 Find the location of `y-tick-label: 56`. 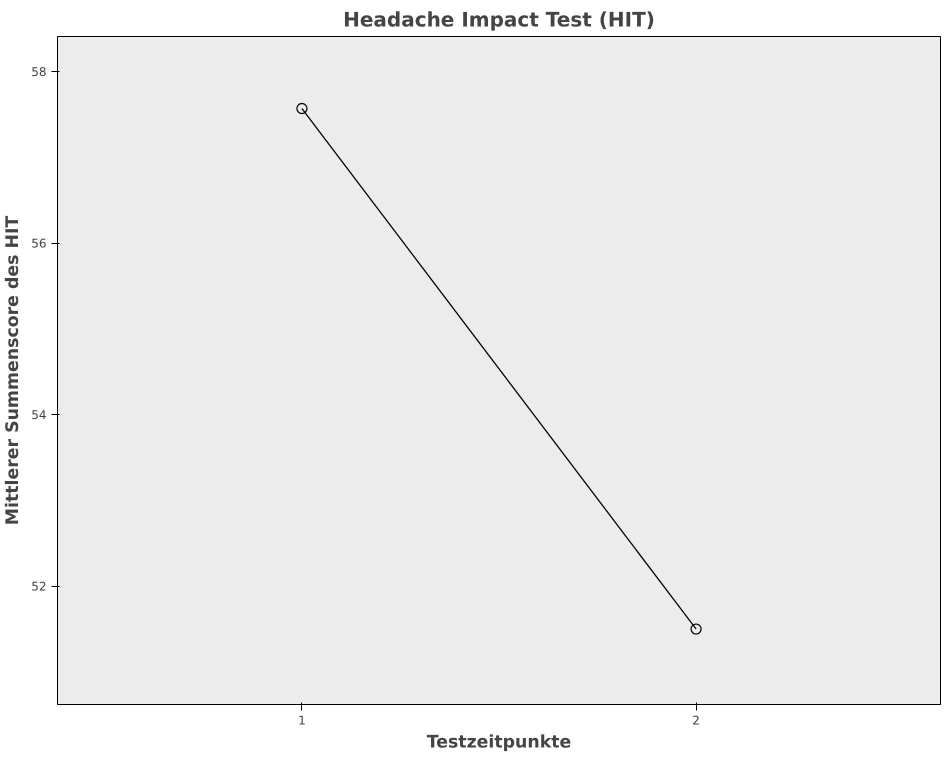

y-tick-label: 56 is located at coordinates (39, 243).